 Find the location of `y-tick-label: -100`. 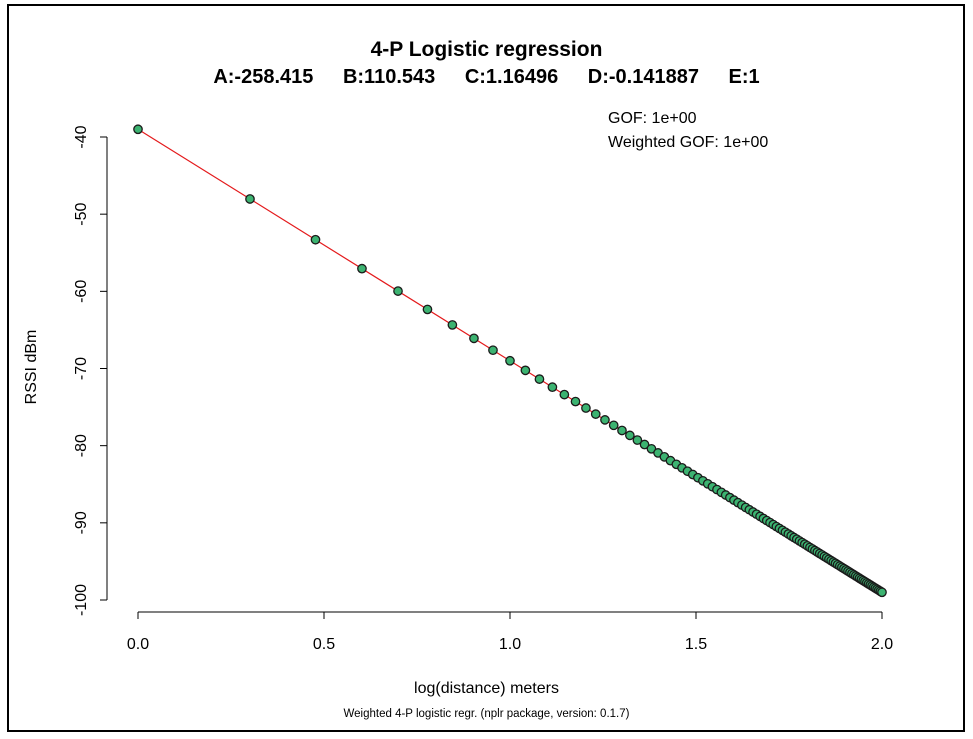

y-tick-label: -100 is located at coordinates (81, 600).